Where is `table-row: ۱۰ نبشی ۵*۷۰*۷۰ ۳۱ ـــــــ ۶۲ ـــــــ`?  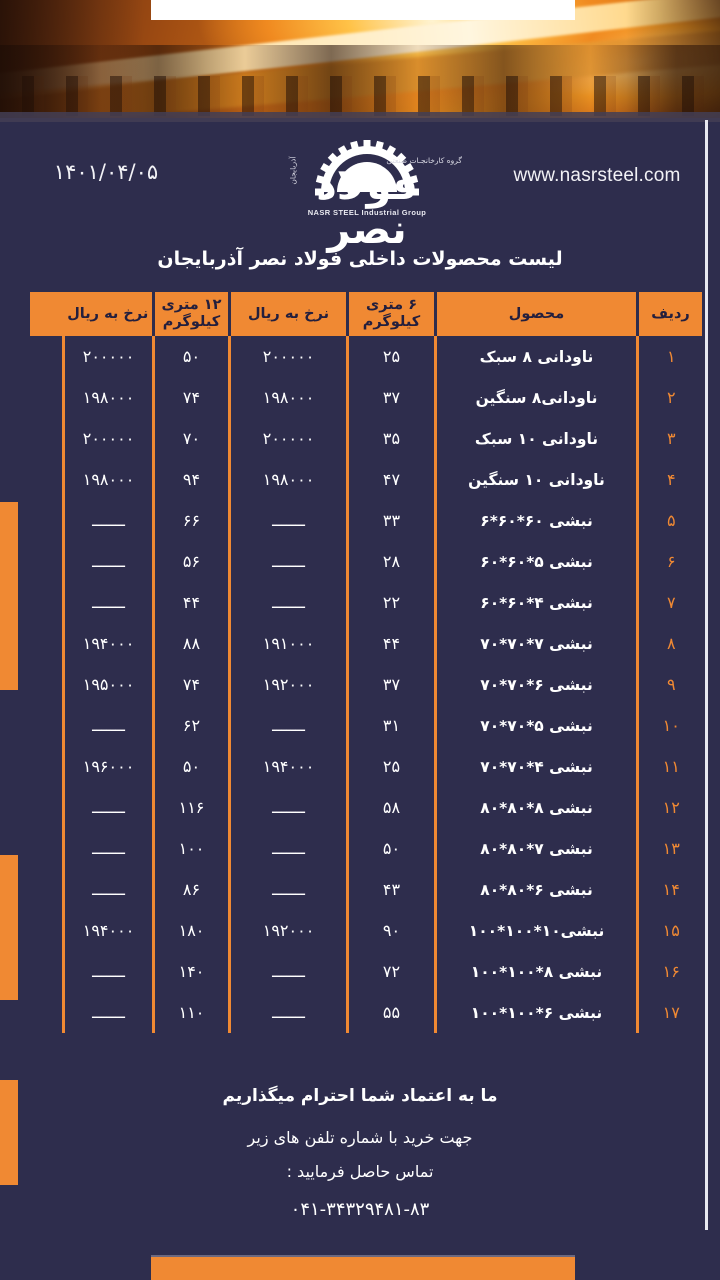
table-row: ۱۰ نبشی ۵*۷۰*۷۰ ۳۱ ـــــــ ۶۲ ـــــــ is located at coordinates (366, 725).